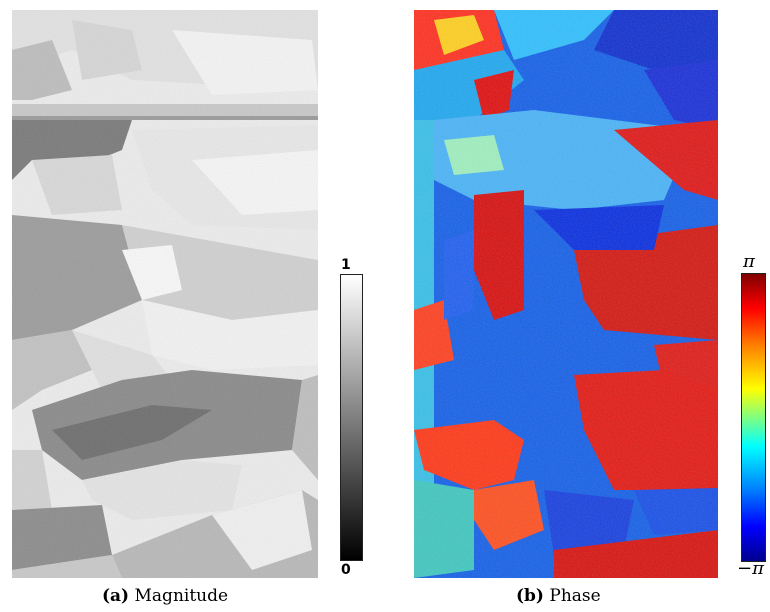 The image size is (770, 612). I want to click on caption-magnitude: (a) Magnitude, so click(165, 596).